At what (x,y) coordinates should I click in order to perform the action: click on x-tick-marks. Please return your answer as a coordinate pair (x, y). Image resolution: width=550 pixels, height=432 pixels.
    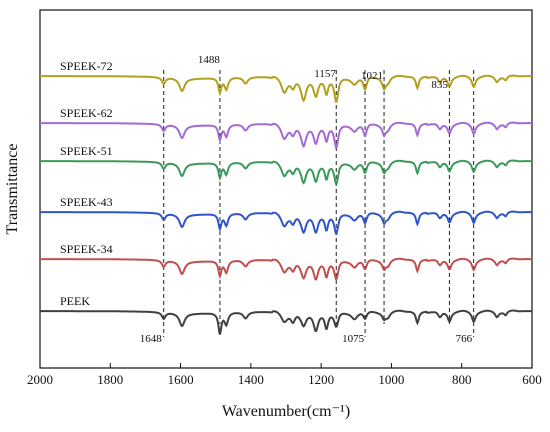
    Looking at the image, I should click on (286, 365).